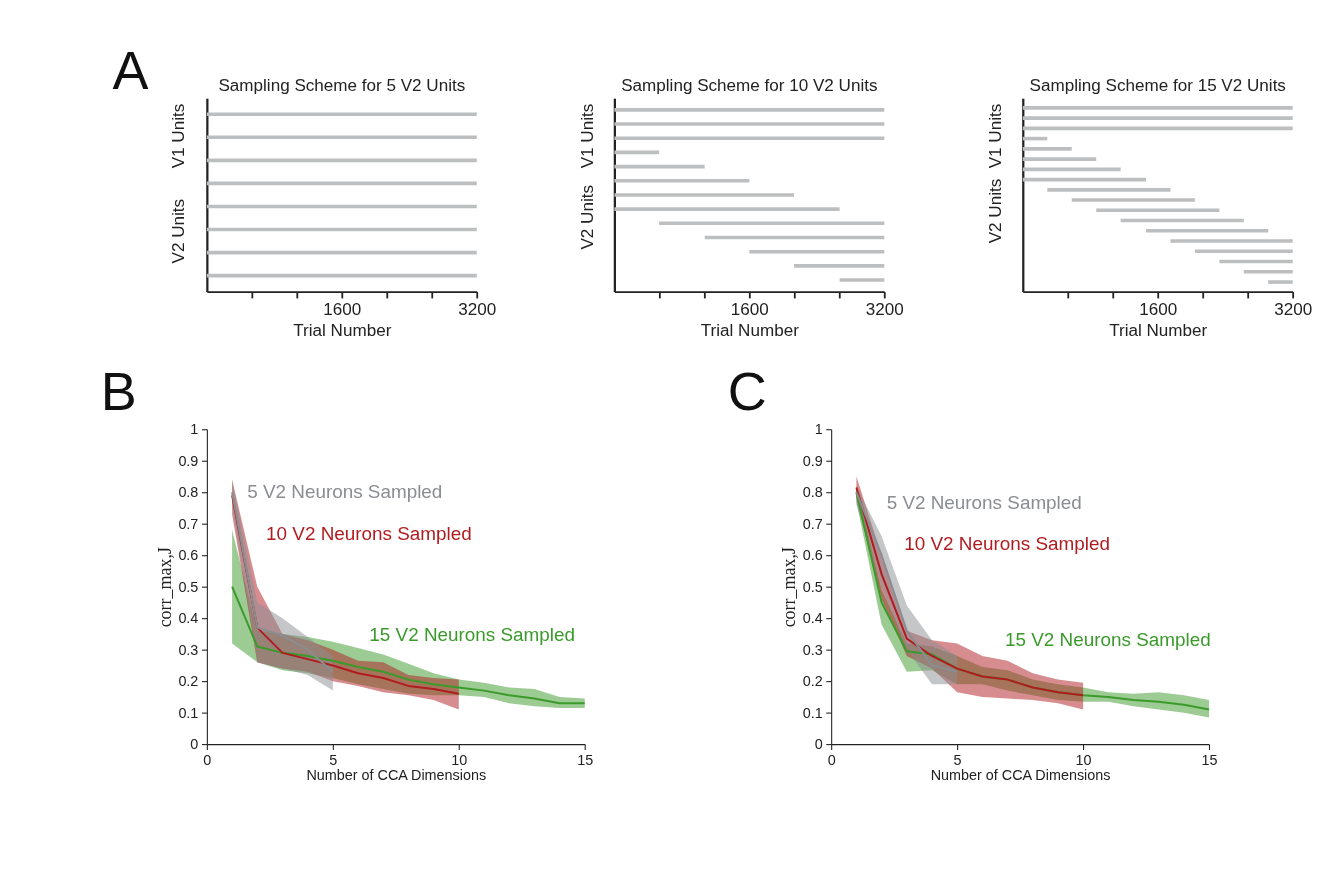 The height and width of the screenshot is (890, 1317). What do you see at coordinates (118, 390) in the screenshot?
I see `text: B` at bounding box center [118, 390].